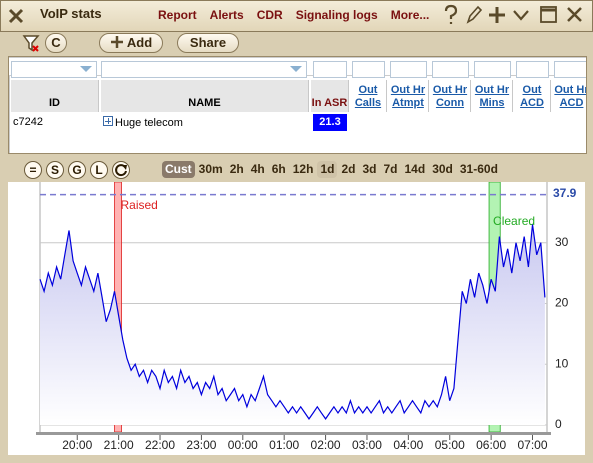 Image resolution: width=593 pixels, height=463 pixels. What do you see at coordinates (562, 242) in the screenshot?
I see `y-tick-label: 30` at bounding box center [562, 242].